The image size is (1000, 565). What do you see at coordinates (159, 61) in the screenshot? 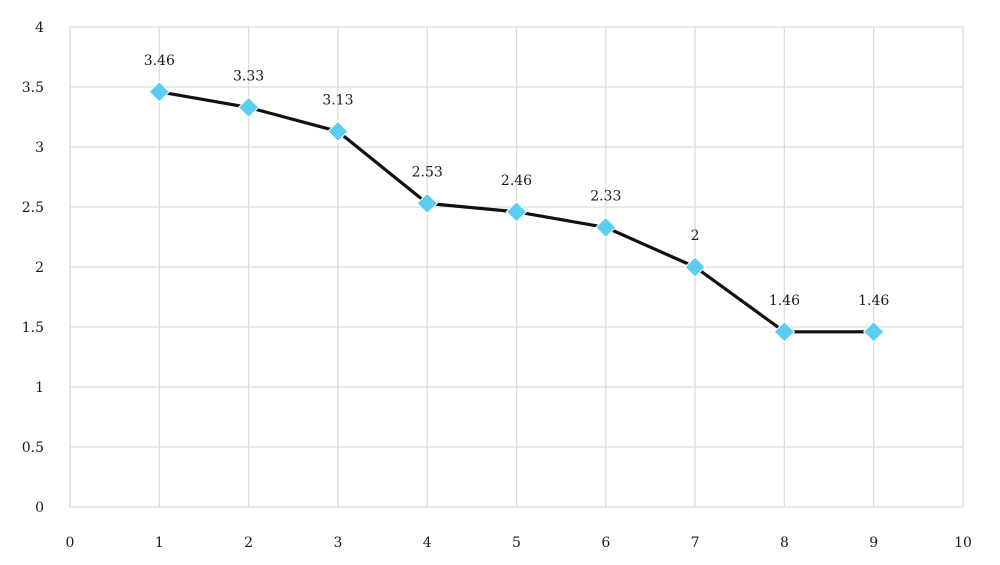
I see `data-label: 3.46` at bounding box center [159, 61].